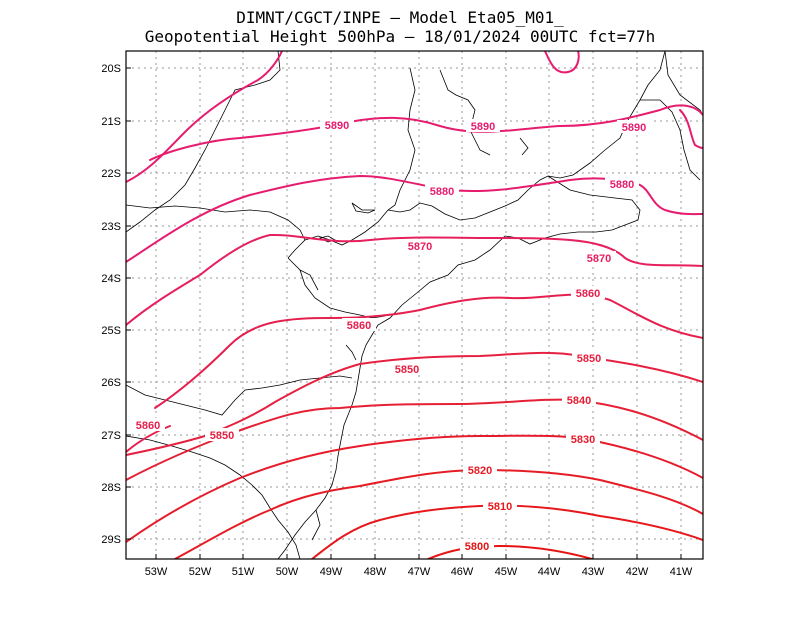 This screenshot has height=618, width=800. What do you see at coordinates (507, 531) in the screenshot?
I see `contour-5810-a` at bounding box center [507, 531].